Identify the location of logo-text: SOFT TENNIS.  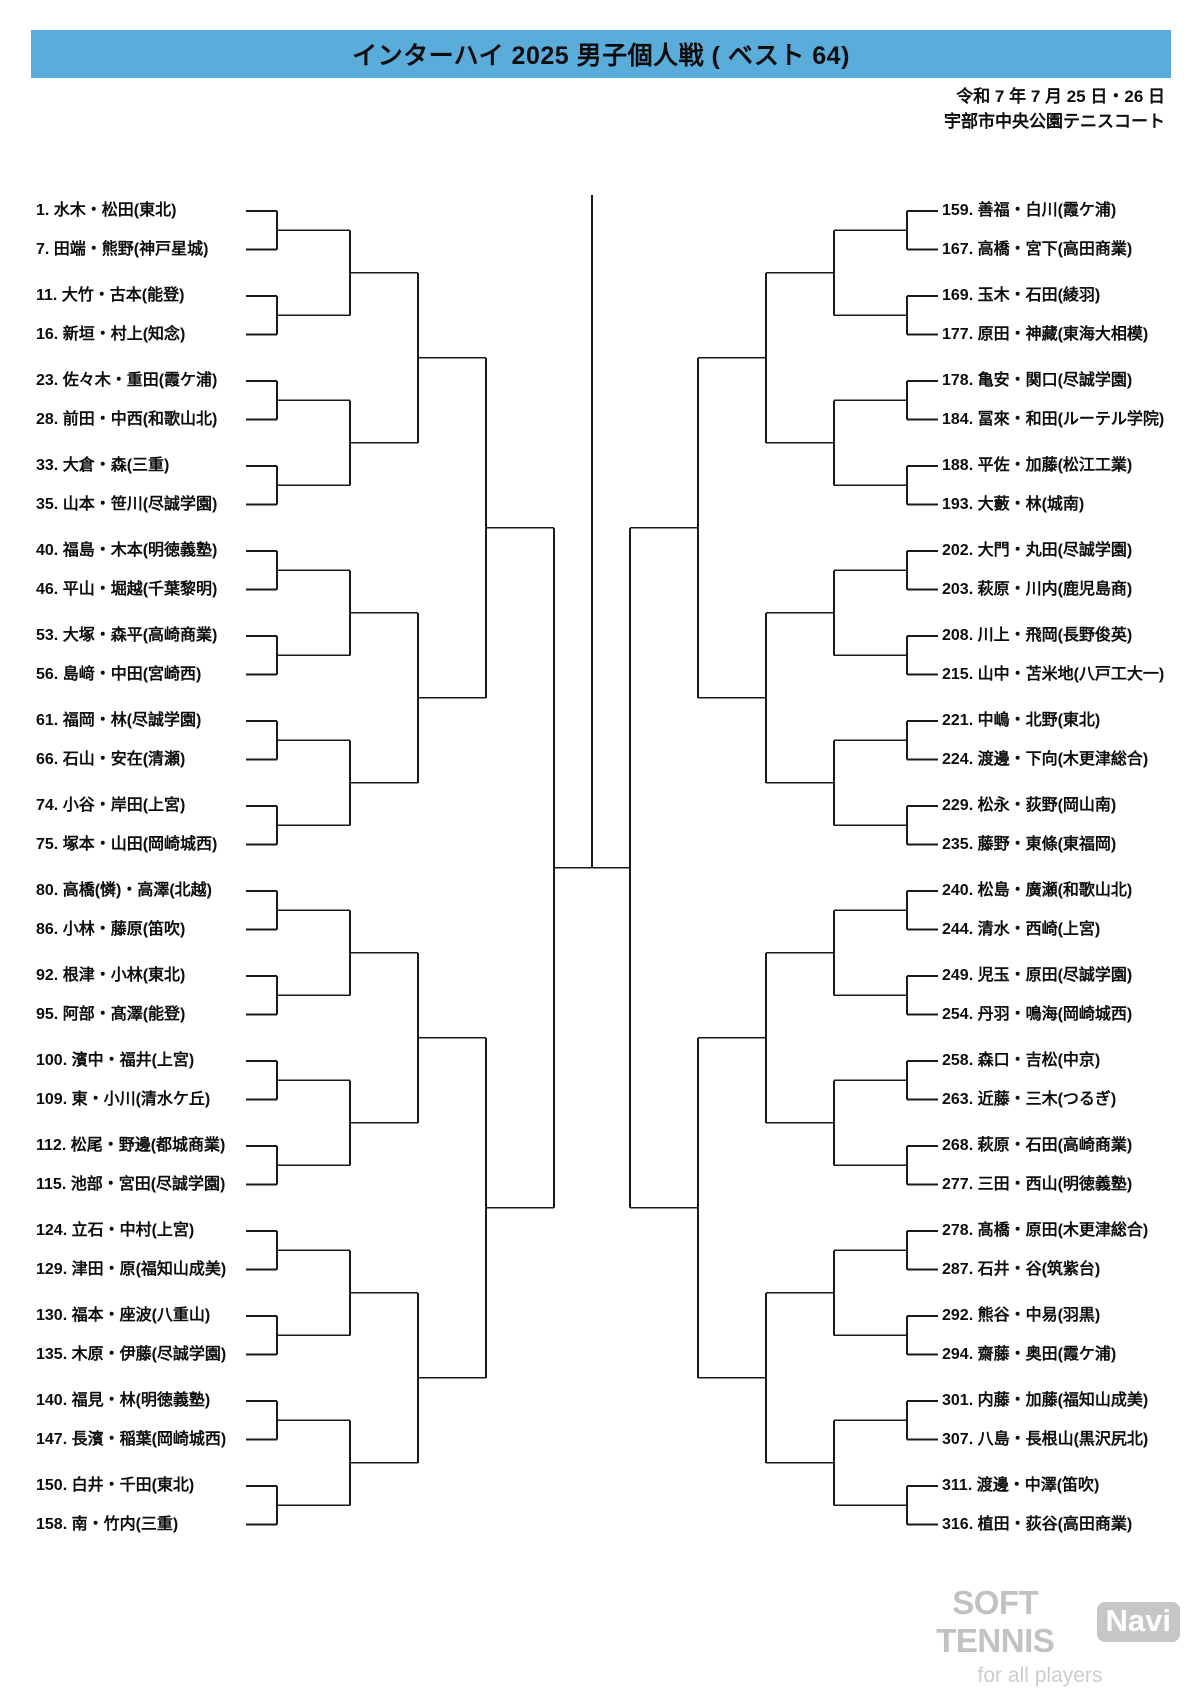
(995, 1621).